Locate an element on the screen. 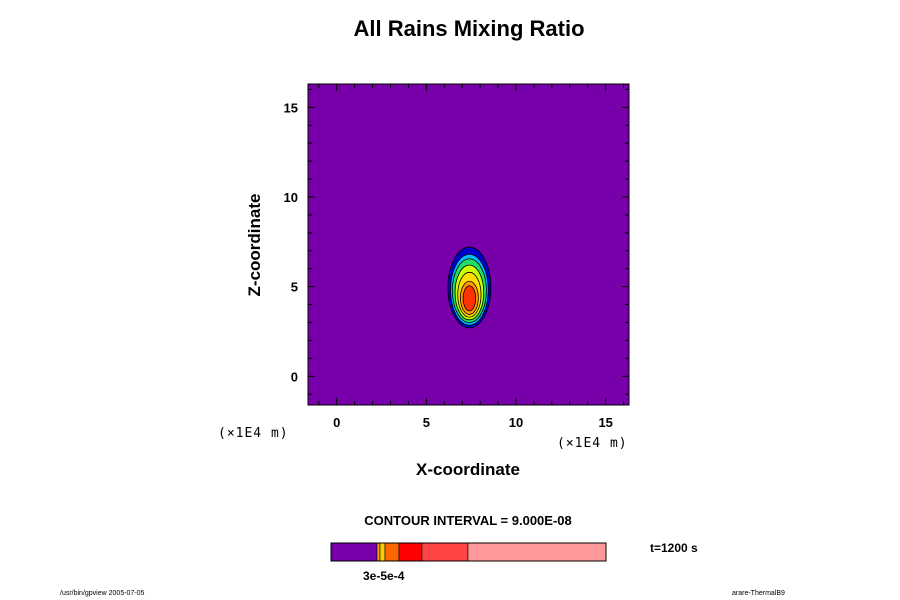 Image resolution: width=900 pixels, height=600 pixels. x-tick-label: 5 is located at coordinates (426, 422).